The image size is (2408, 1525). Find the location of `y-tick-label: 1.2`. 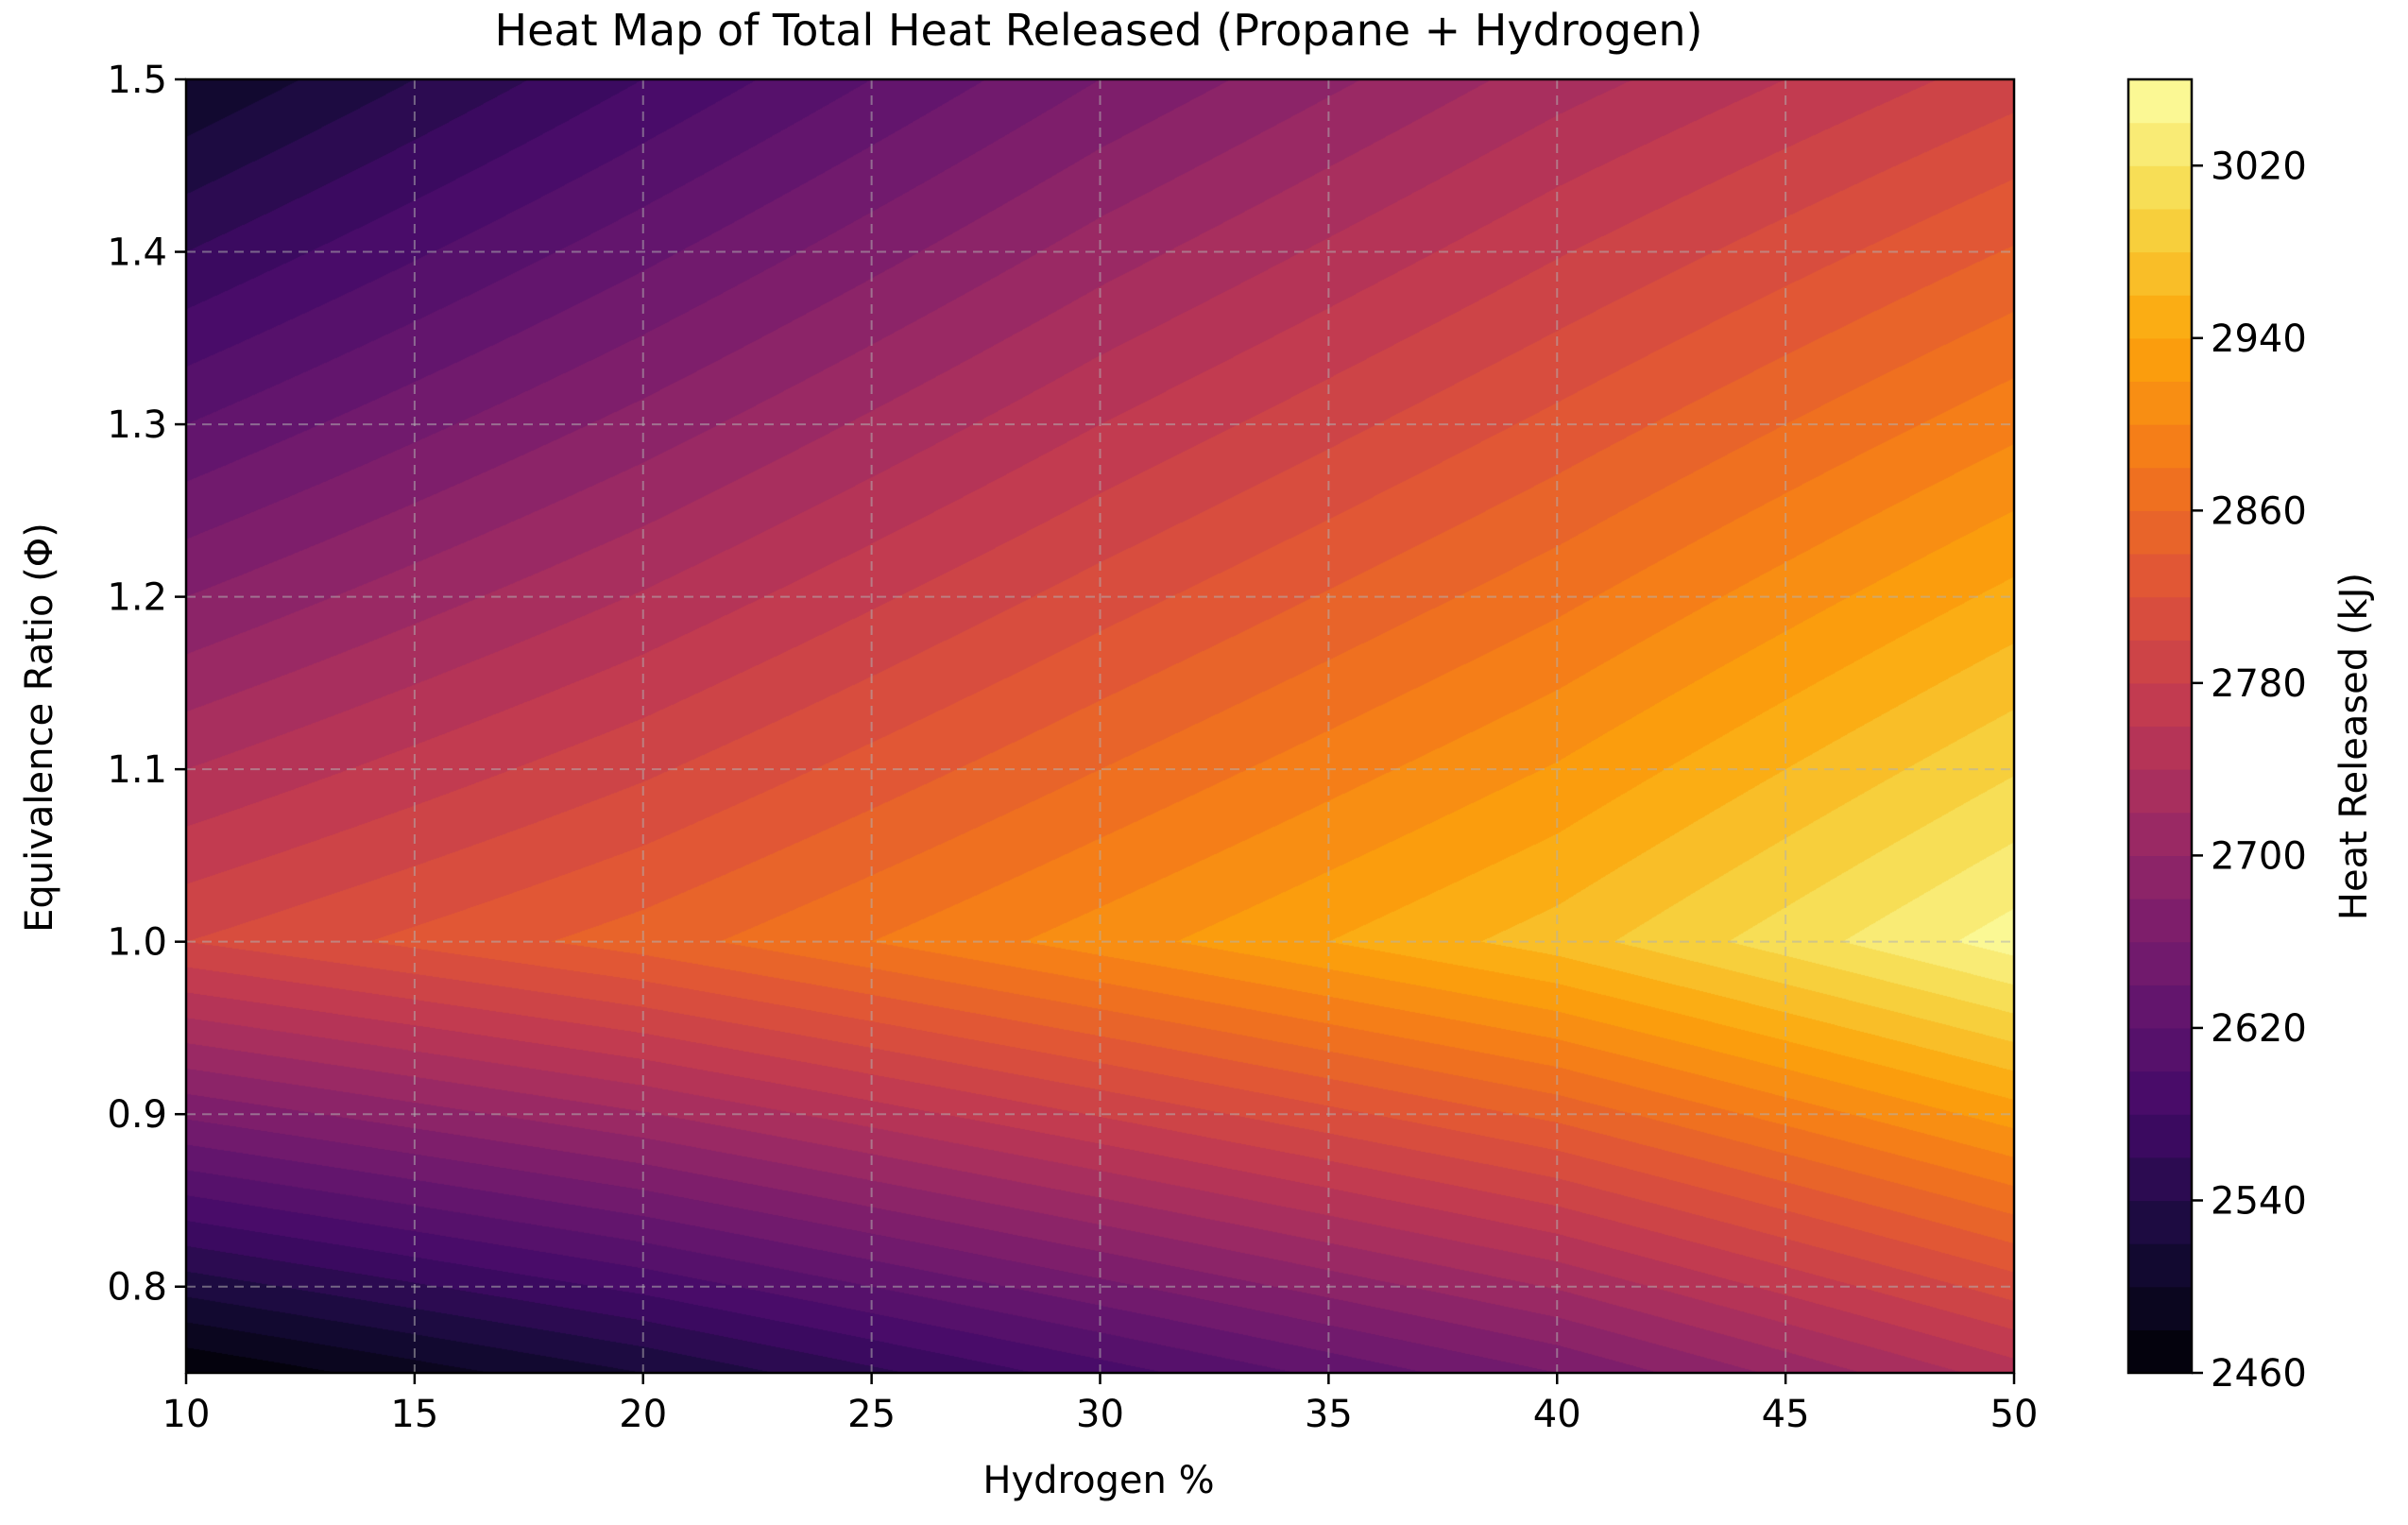

y-tick-label: 1.2 is located at coordinates (137, 598).